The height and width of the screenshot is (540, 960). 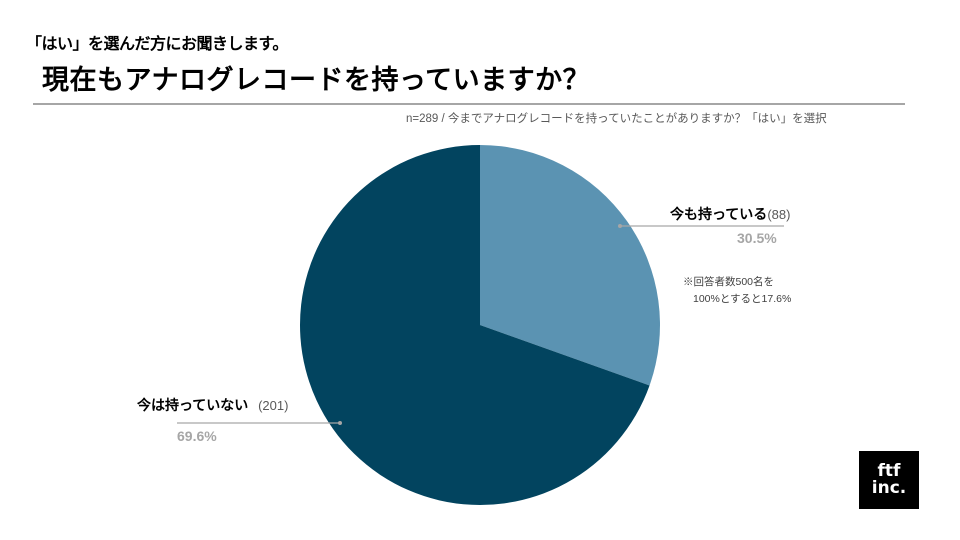 What do you see at coordinates (779, 214) in the screenshot?
I see `slice-label-yes-count: (88)` at bounding box center [779, 214].